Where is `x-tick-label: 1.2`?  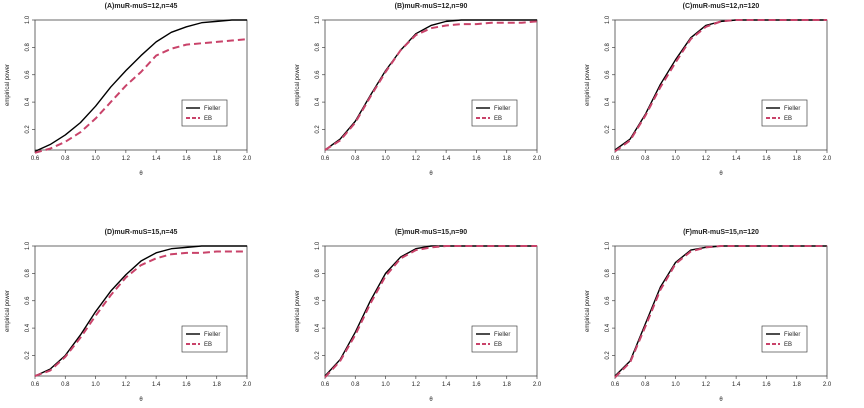 x-tick-label: 1.2 is located at coordinates (706, 159).